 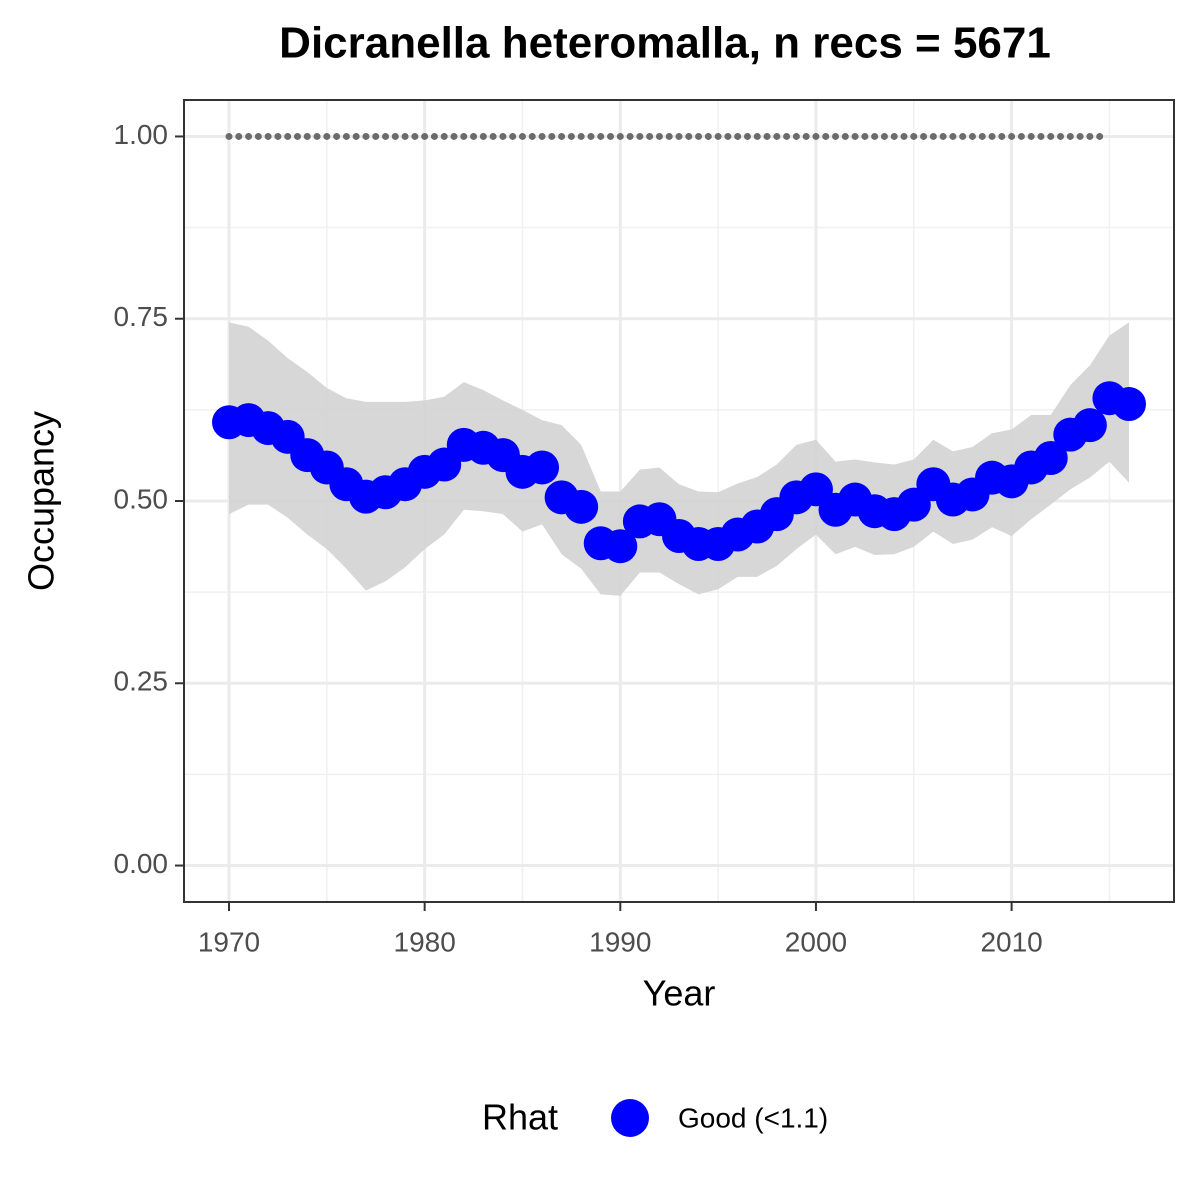 I want to click on y-tick-label: 0.25, so click(x=141, y=681).